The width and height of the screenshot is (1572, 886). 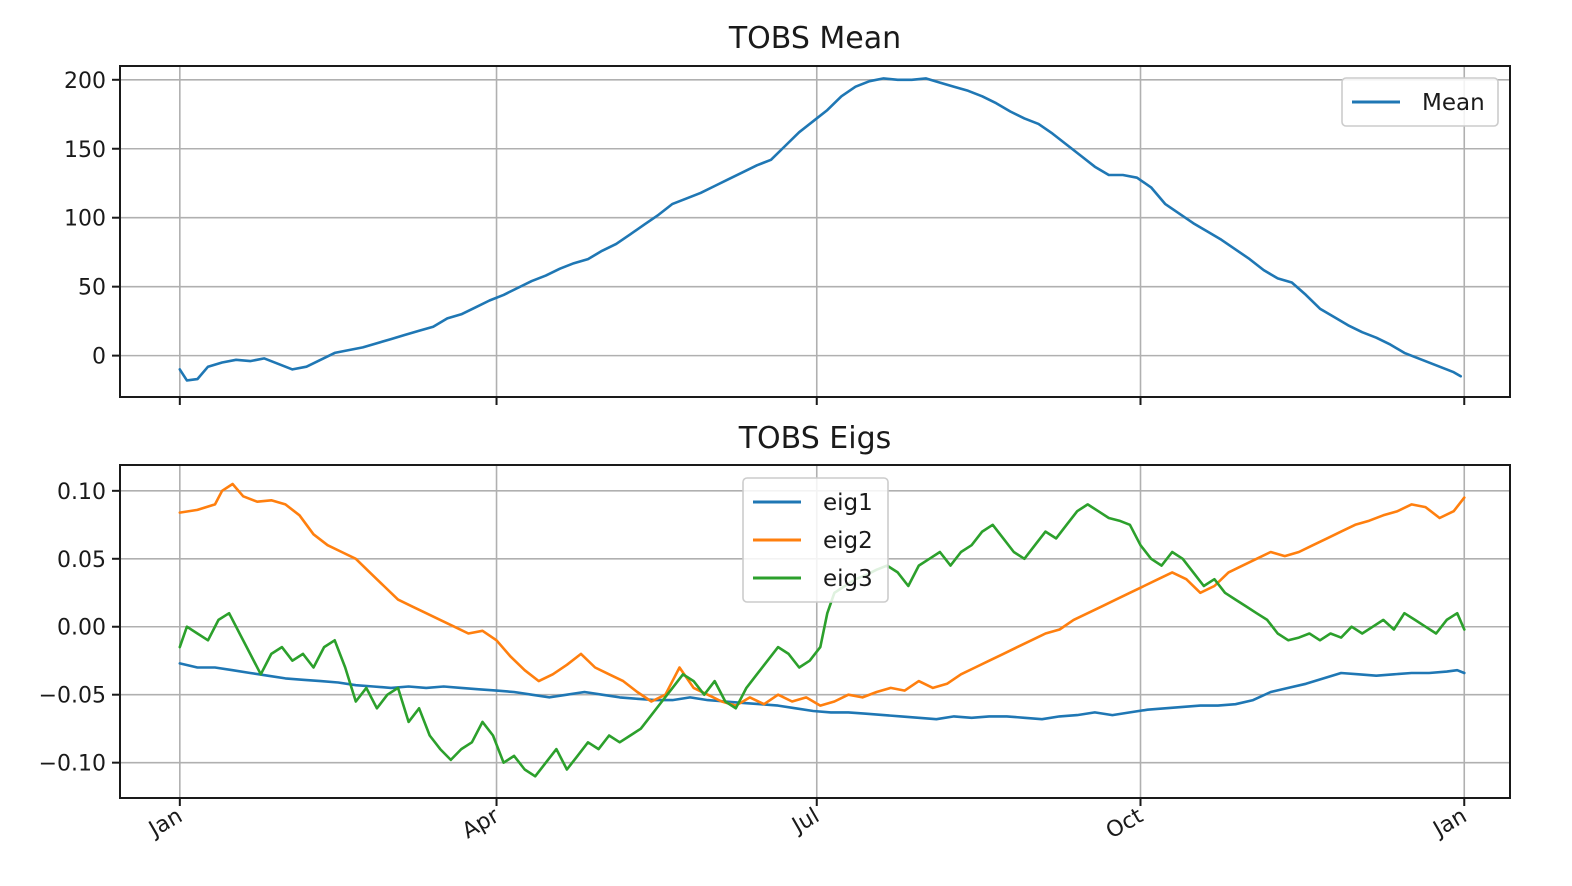 What do you see at coordinates (99, 357) in the screenshot?
I see `y-tick-label: 0` at bounding box center [99, 357].